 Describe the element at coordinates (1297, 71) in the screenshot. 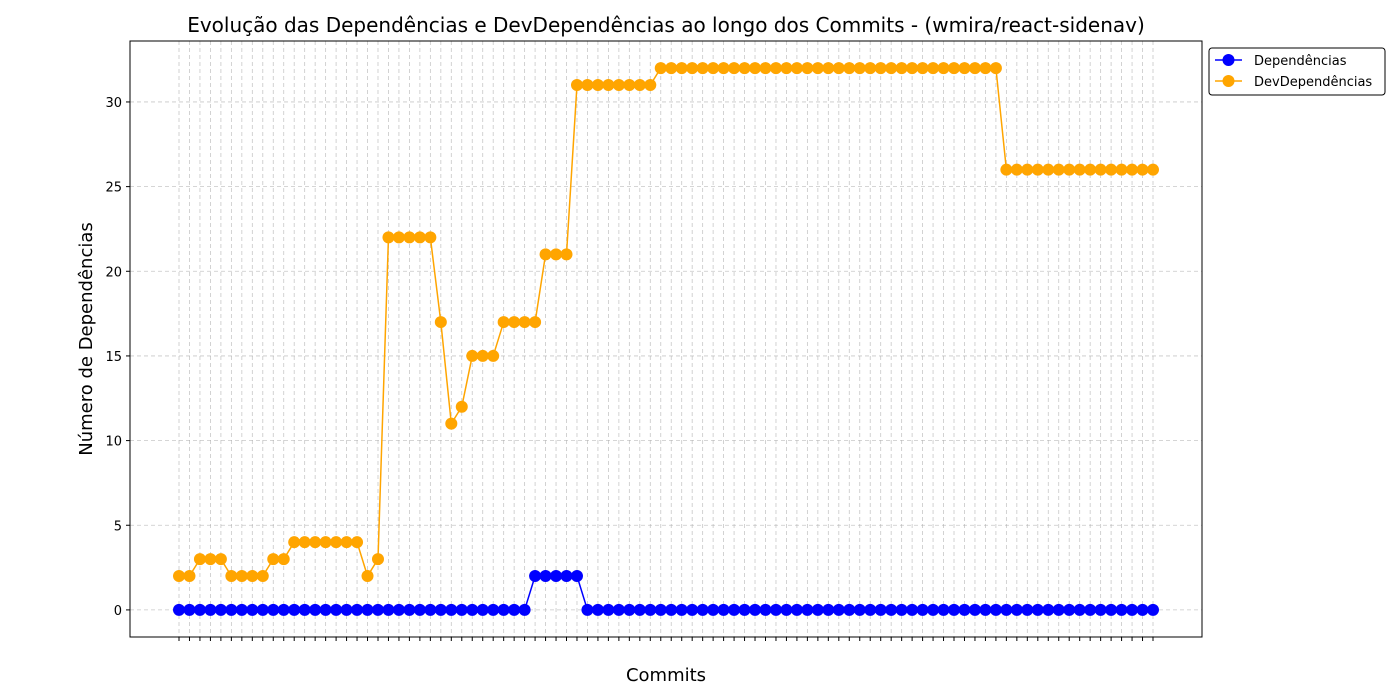

I see `legend: Dependências DevDependências` at that location.